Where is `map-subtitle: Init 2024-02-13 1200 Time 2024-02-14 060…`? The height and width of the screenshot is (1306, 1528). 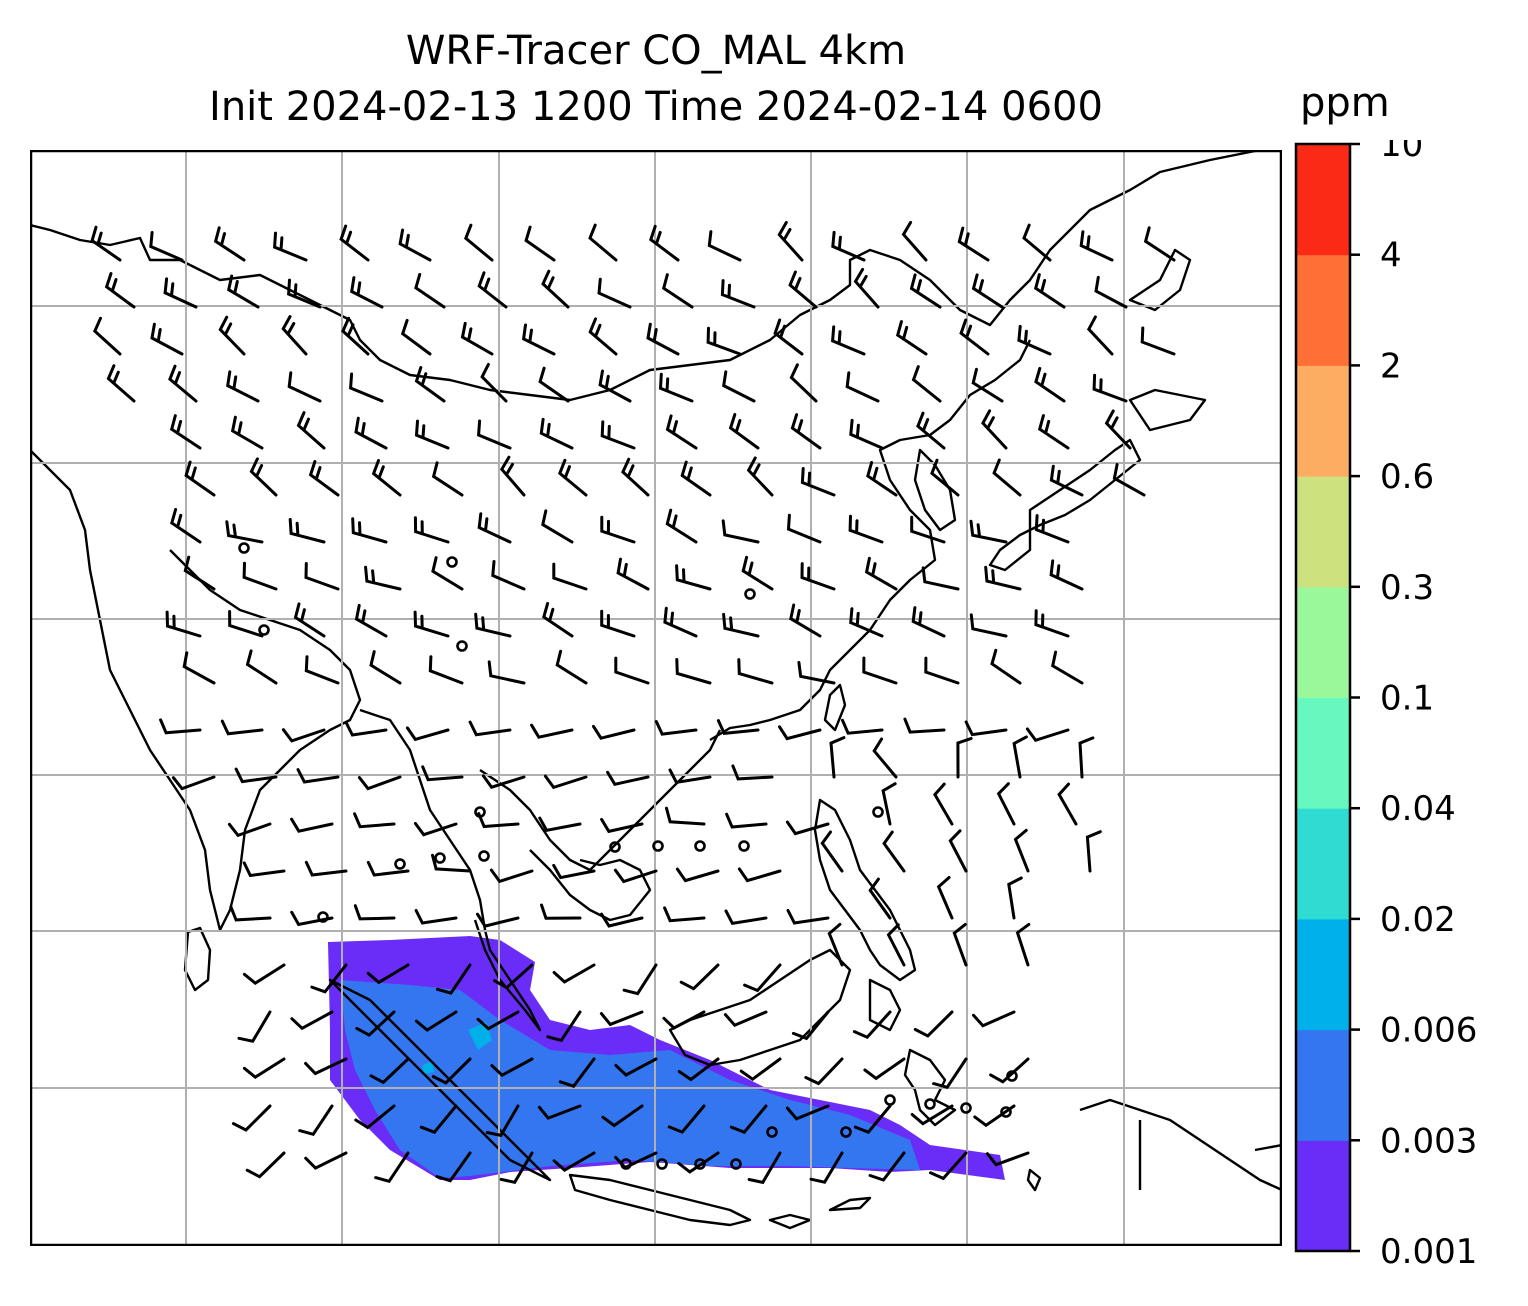
map-subtitle: Init 2024-02-13 1200 Time 2024-02-14 060… is located at coordinates (656, 107).